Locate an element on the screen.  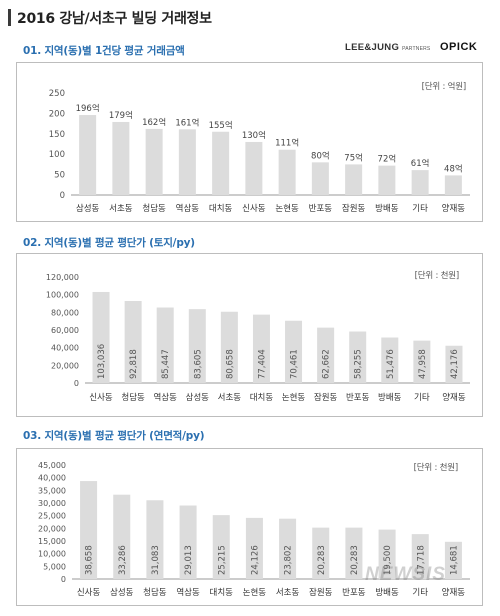
header-accent-bar is located at coordinates (9, 17).